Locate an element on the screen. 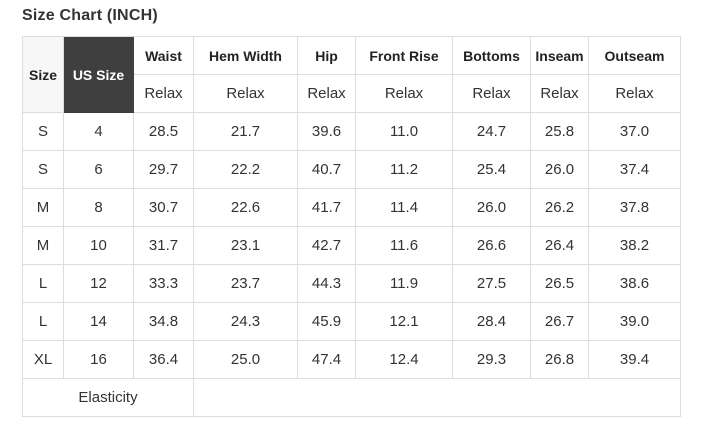  us-size-cell: 14 is located at coordinates (99, 322).